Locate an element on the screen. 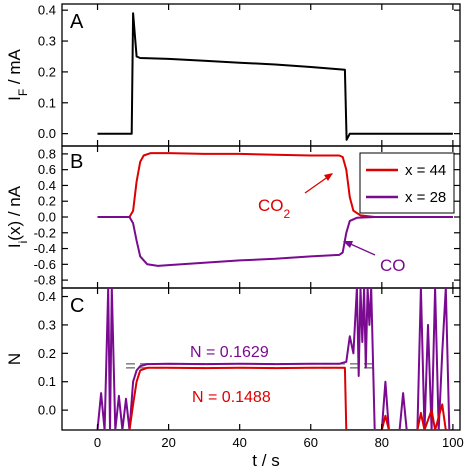  x-axis-title: t / s is located at coordinates (265, 460).